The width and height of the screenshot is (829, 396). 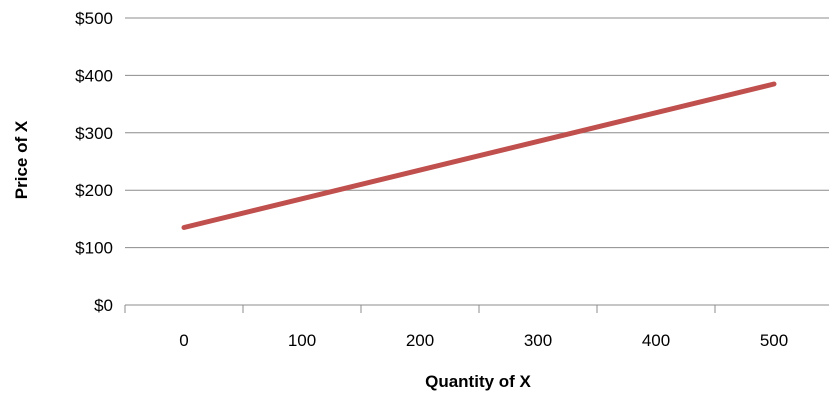 I want to click on y-tick-label: $0, so click(x=103, y=305).